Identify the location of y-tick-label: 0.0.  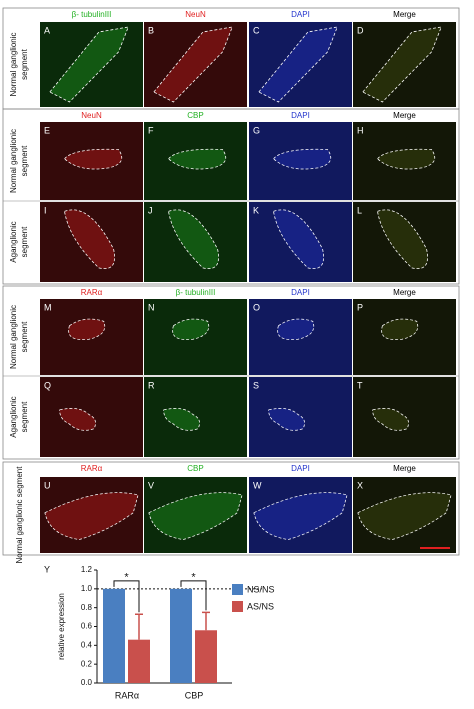
(87, 682).